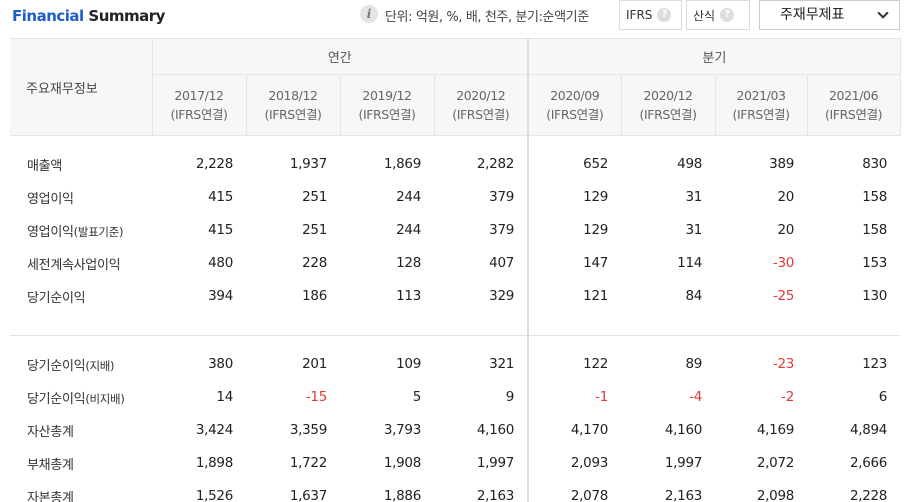 The width and height of the screenshot is (906, 502). What do you see at coordinates (408, 296) in the screenshot?
I see `table-cell: 113` at bounding box center [408, 296].